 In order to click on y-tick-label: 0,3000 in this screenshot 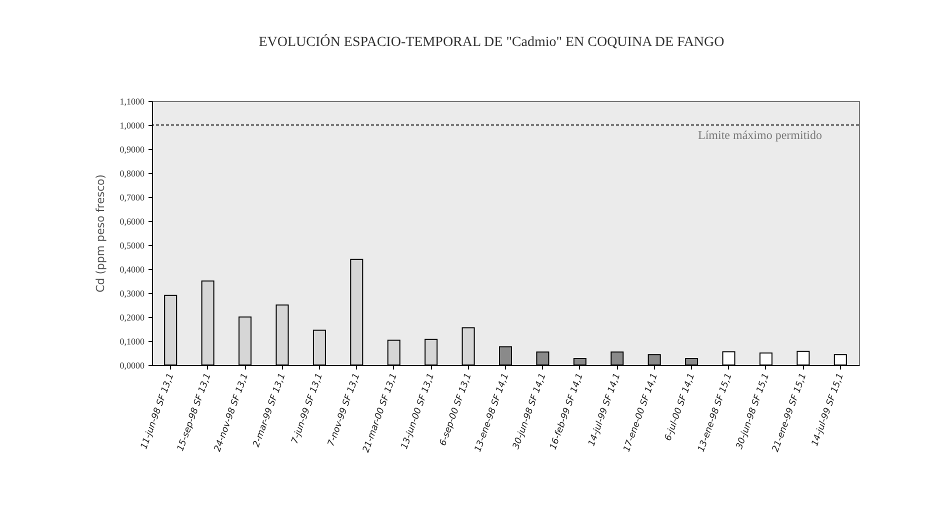, I will do `click(132, 293)`.